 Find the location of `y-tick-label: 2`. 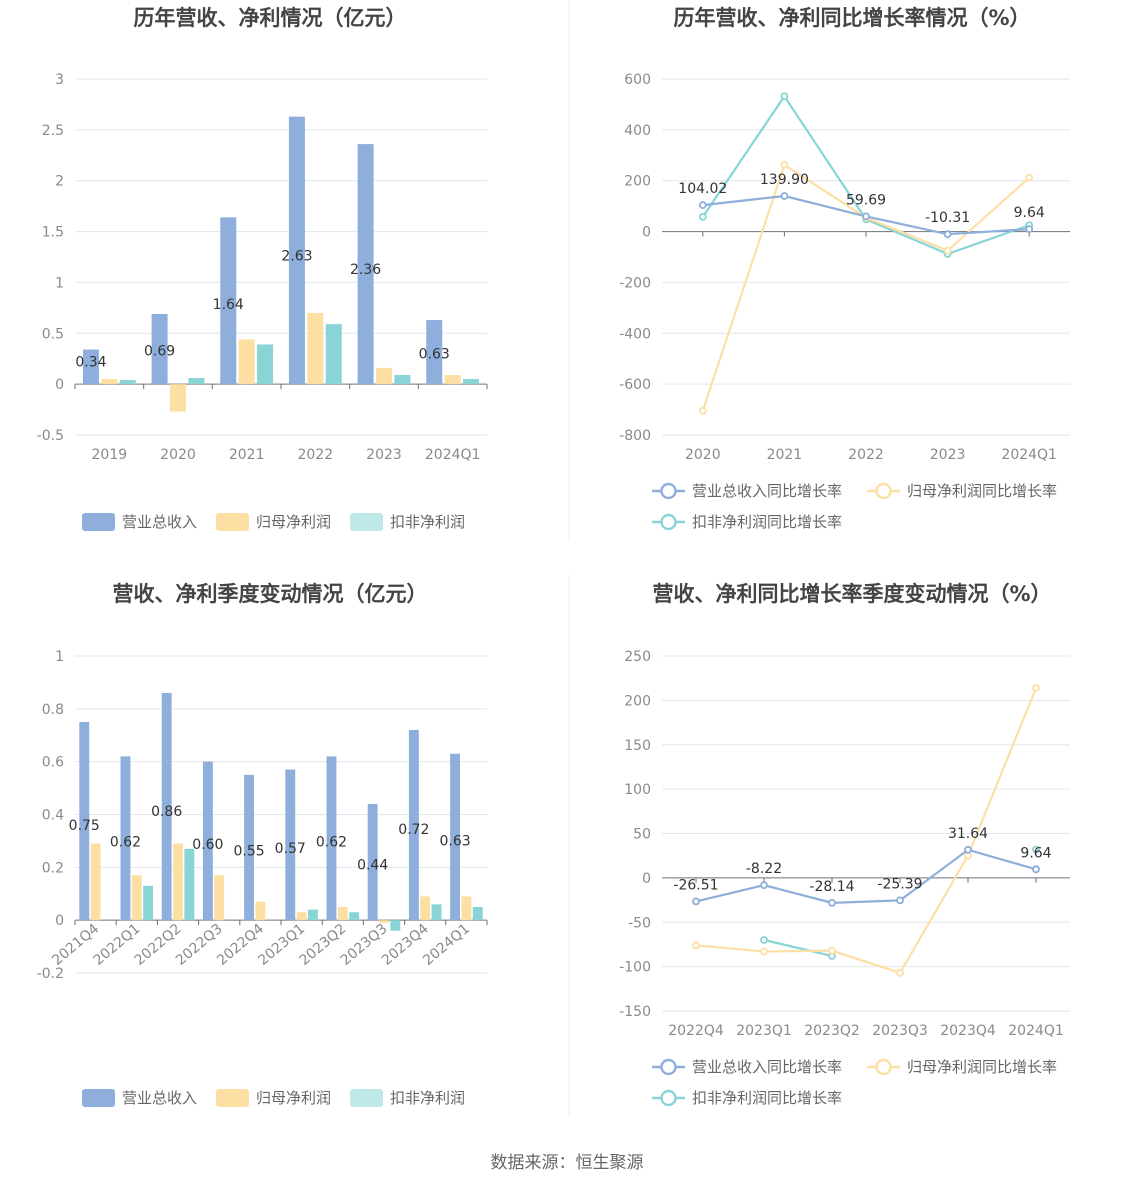

y-tick-label: 2 is located at coordinates (59, 182).